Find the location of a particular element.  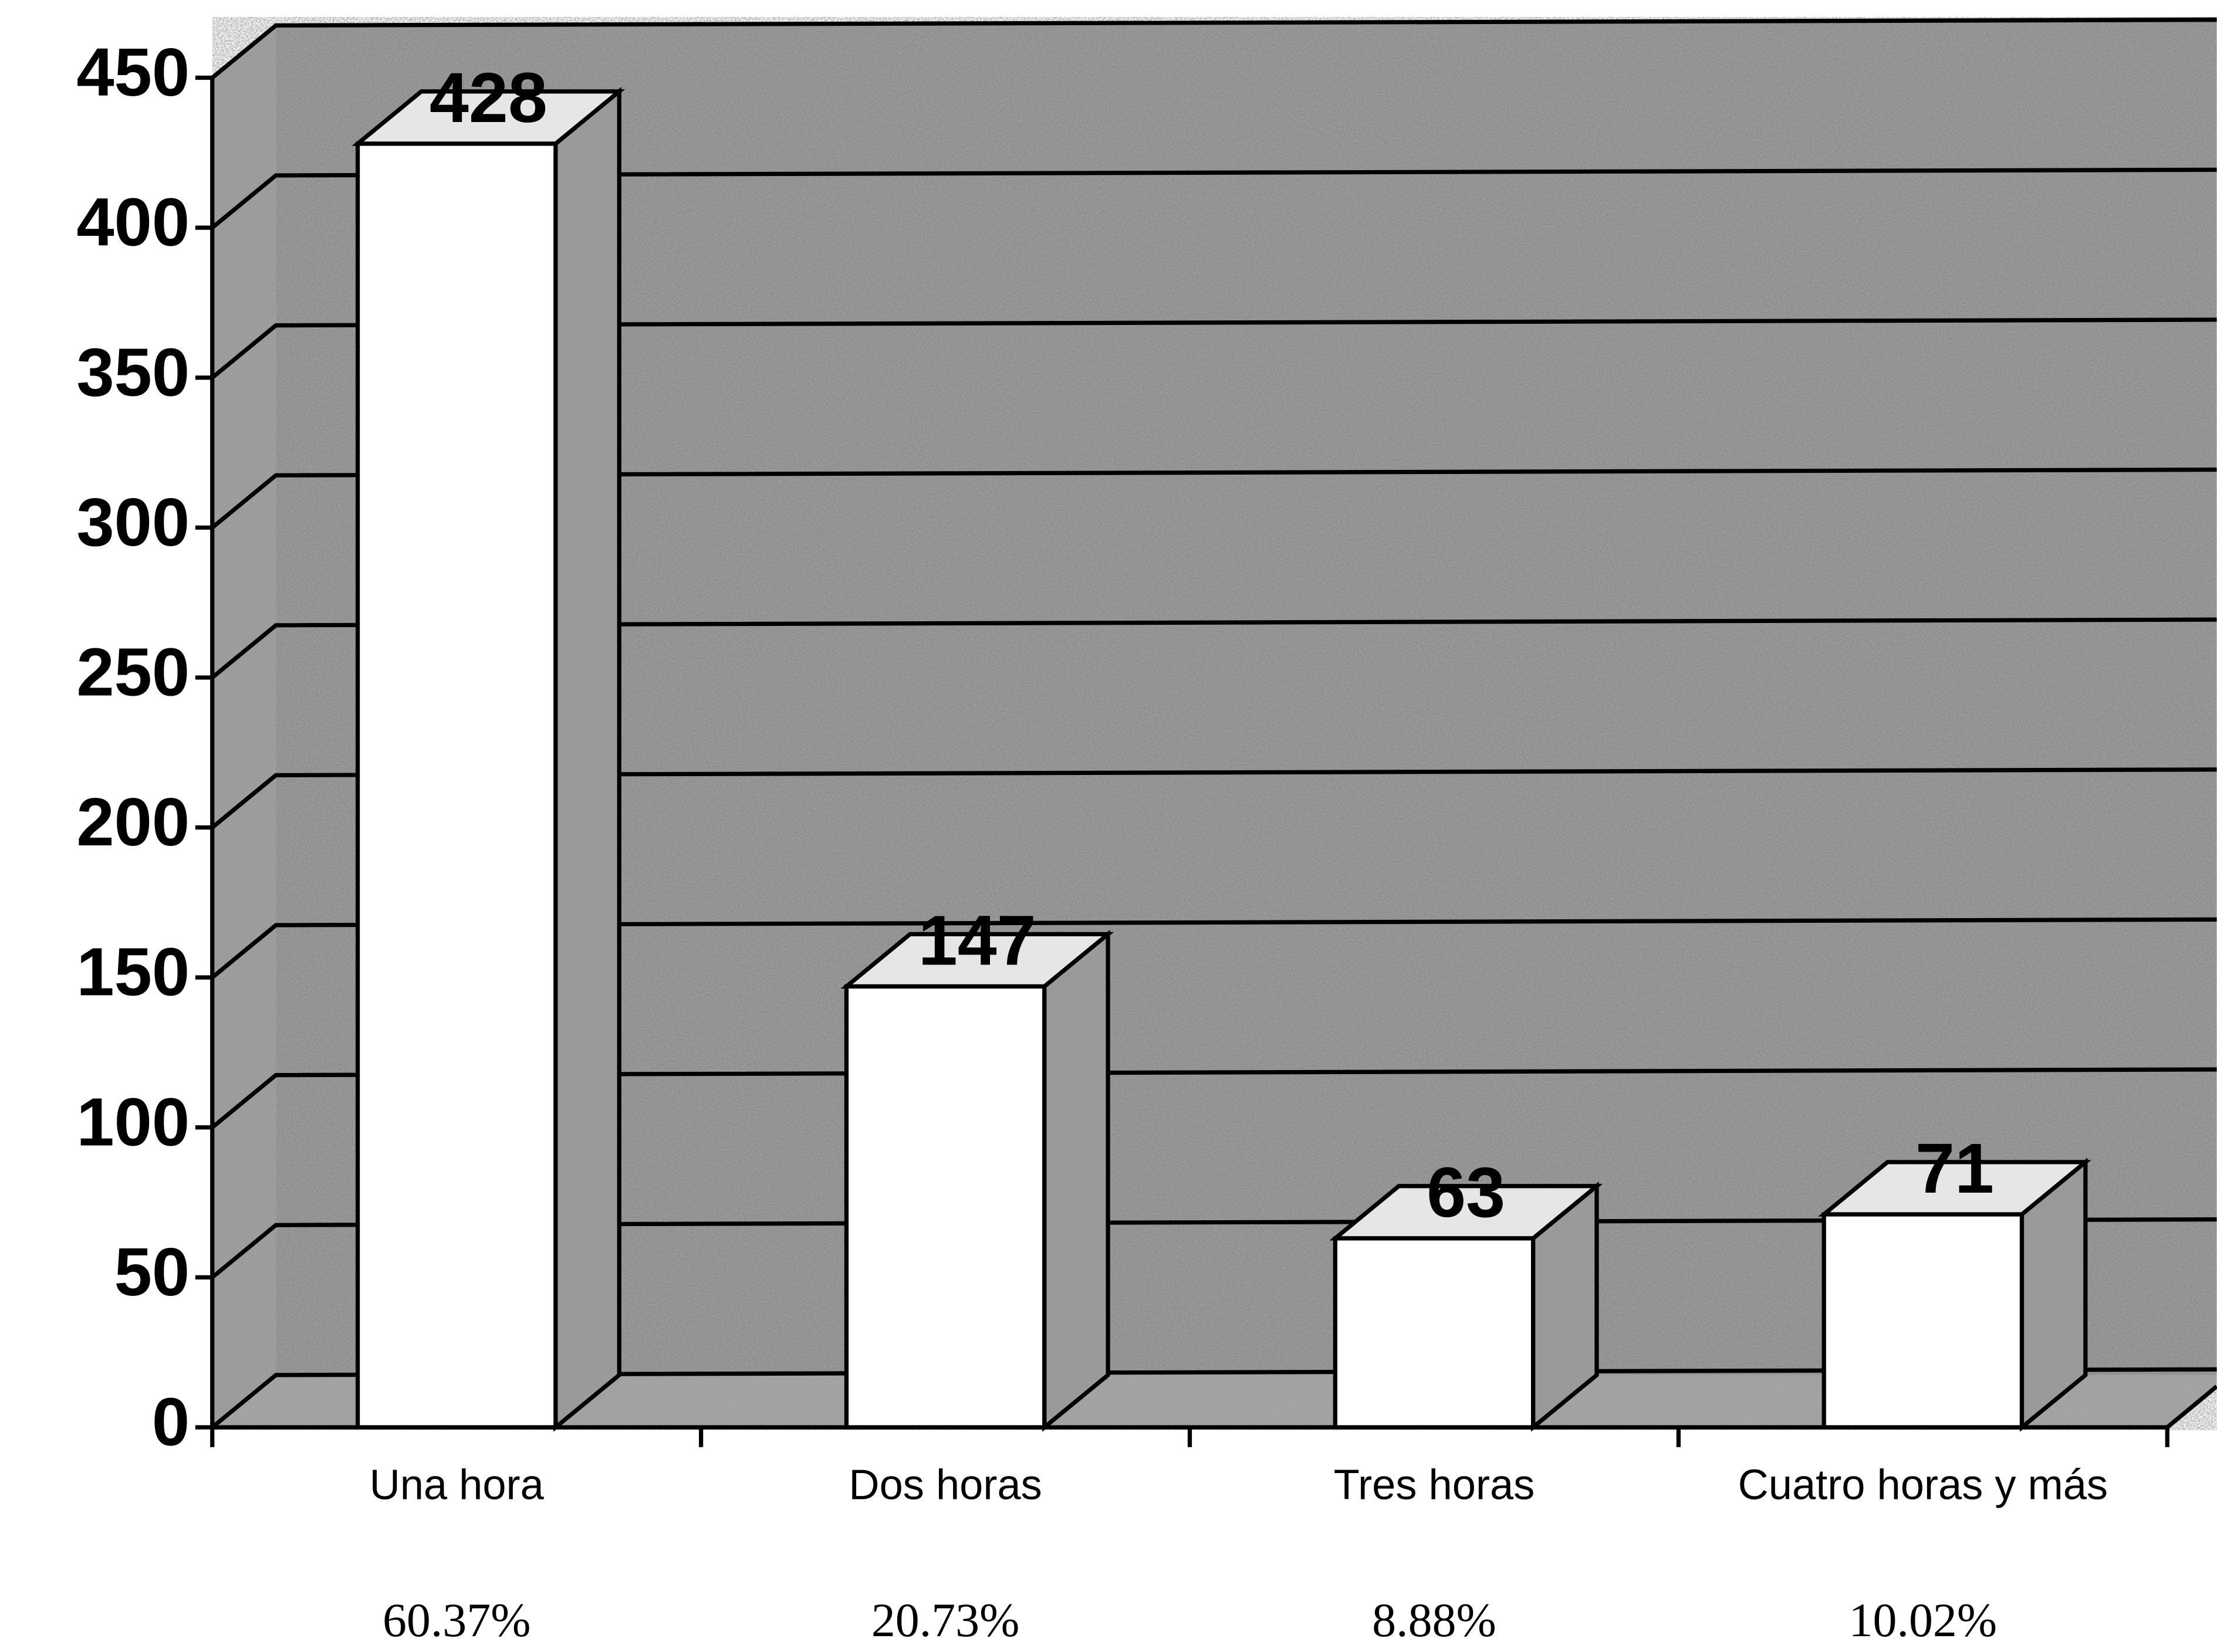

value-label: 63 is located at coordinates (1466, 1192).